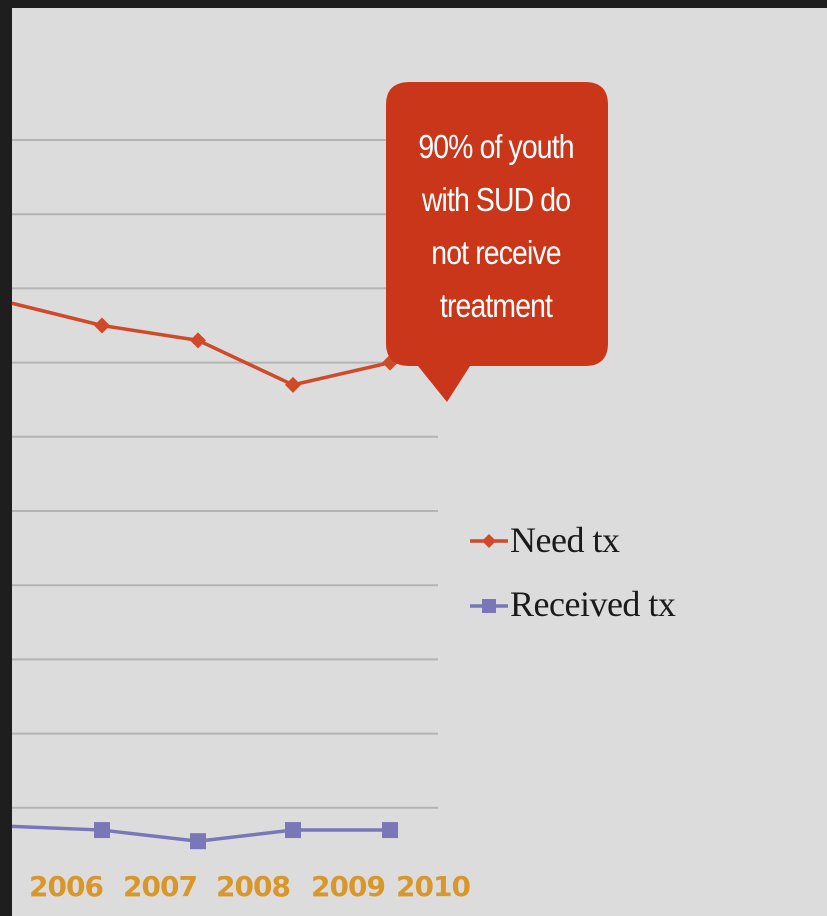 This screenshot has width=827, height=916. I want to click on x-tick-label: 2007, so click(160, 886).